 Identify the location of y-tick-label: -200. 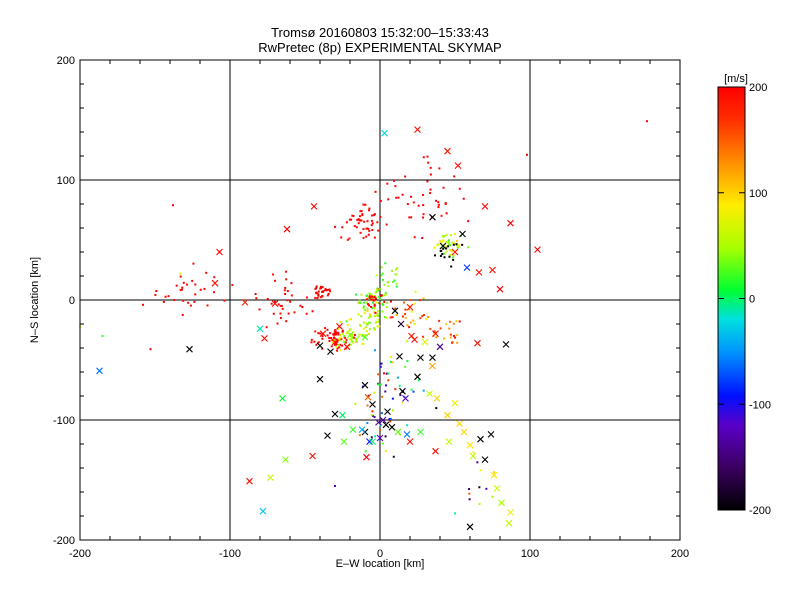
(64, 541).